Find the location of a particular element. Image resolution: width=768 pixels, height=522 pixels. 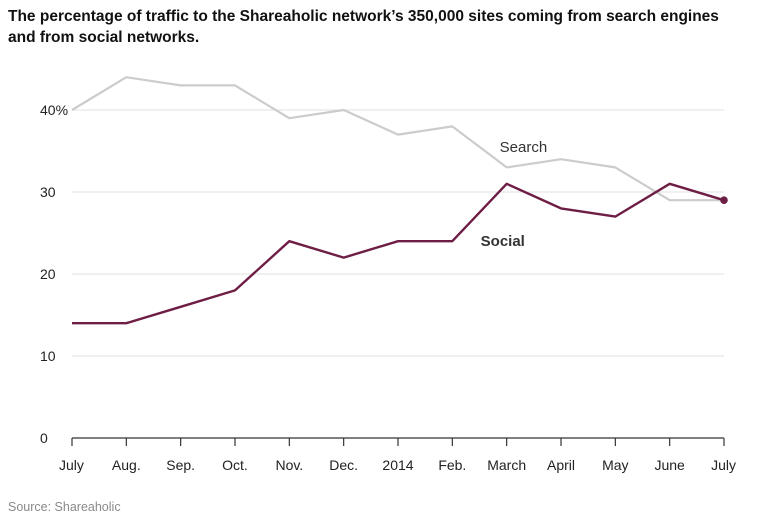

x-tick-label-9: April is located at coordinates (561, 465).